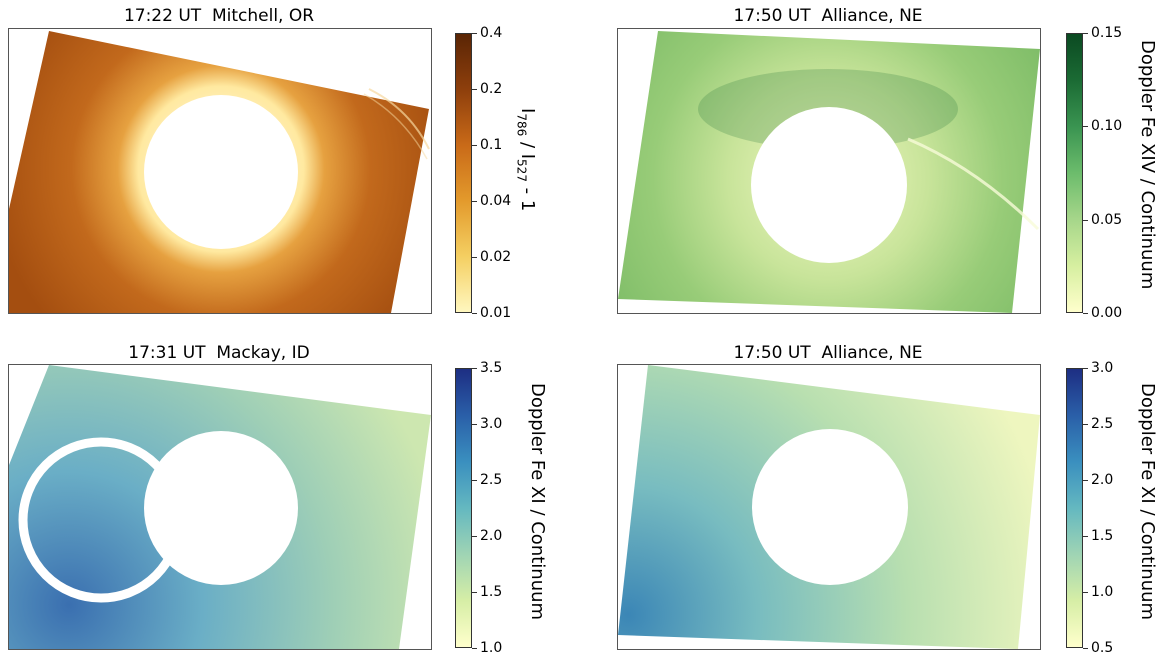 The image size is (1158, 656). I want to click on colorbar-alliance-top, so click(1074, 173).